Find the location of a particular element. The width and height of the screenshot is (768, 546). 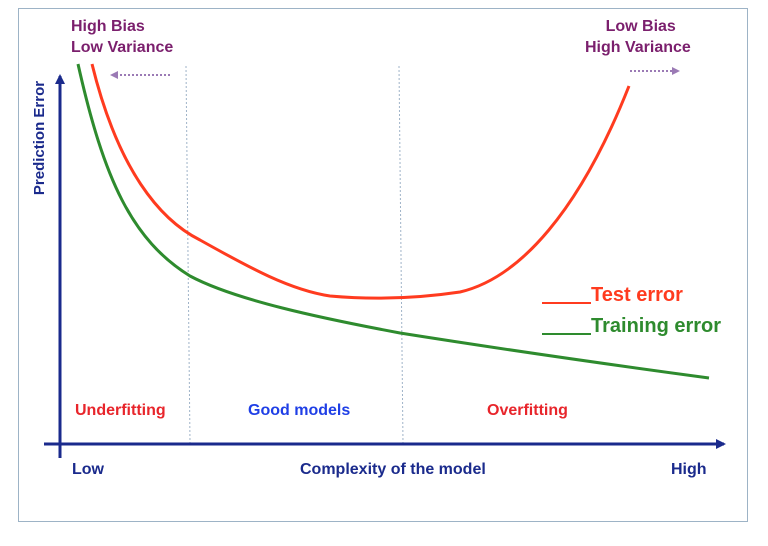

x-tick-low: Low is located at coordinates (88, 469).